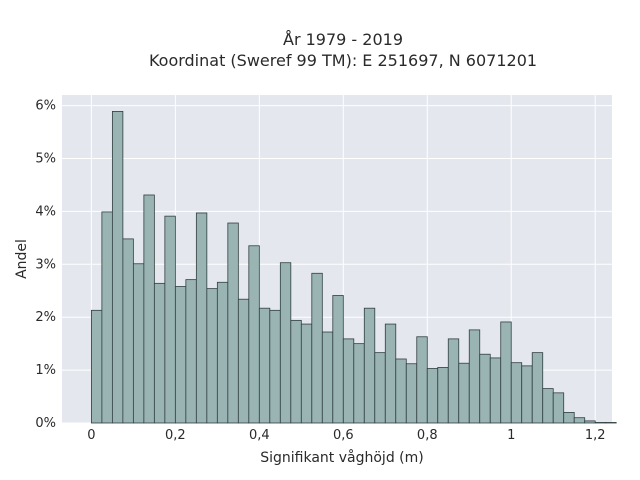  What do you see at coordinates (45, 211) in the screenshot?
I see `y-tick-label: 4%` at bounding box center [45, 211].